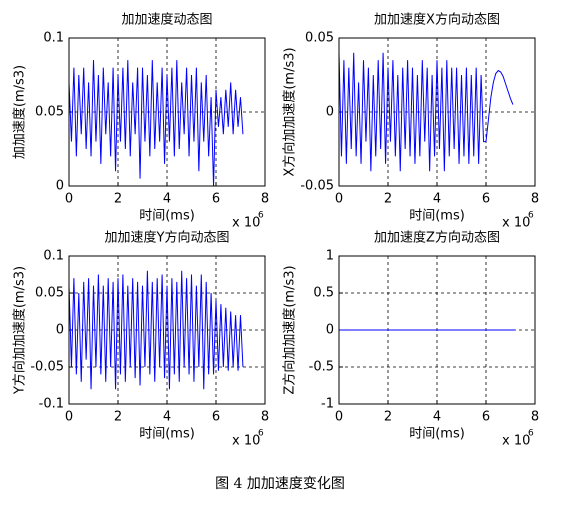 The image size is (564, 506). I want to click on y-tick-label: 0.5, so click(323, 293).